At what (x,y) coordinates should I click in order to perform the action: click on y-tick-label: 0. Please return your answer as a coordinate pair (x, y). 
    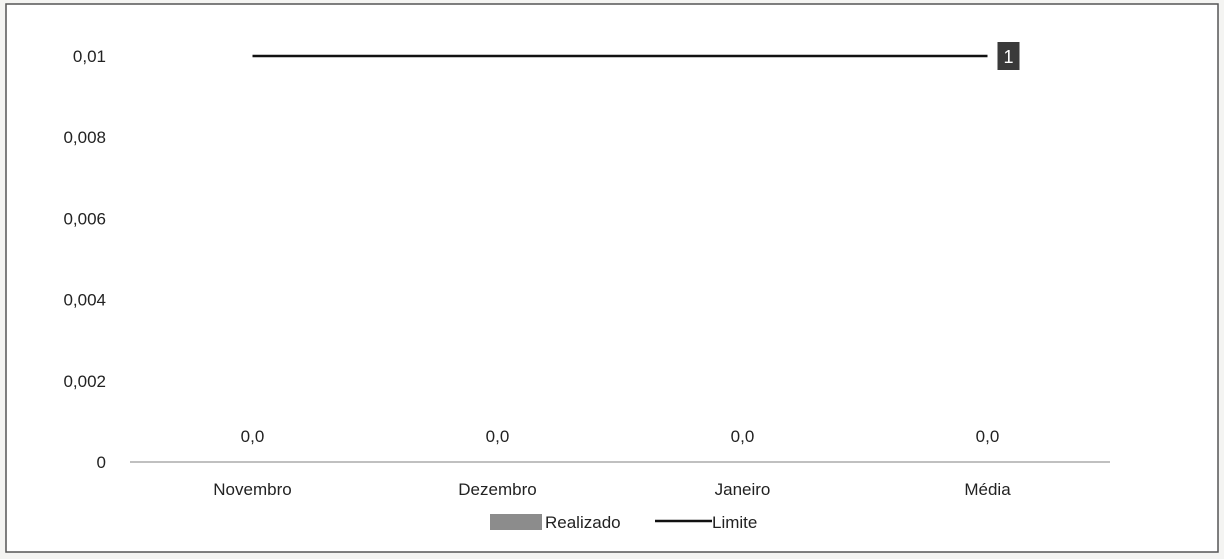
    Looking at the image, I should click on (101, 462).